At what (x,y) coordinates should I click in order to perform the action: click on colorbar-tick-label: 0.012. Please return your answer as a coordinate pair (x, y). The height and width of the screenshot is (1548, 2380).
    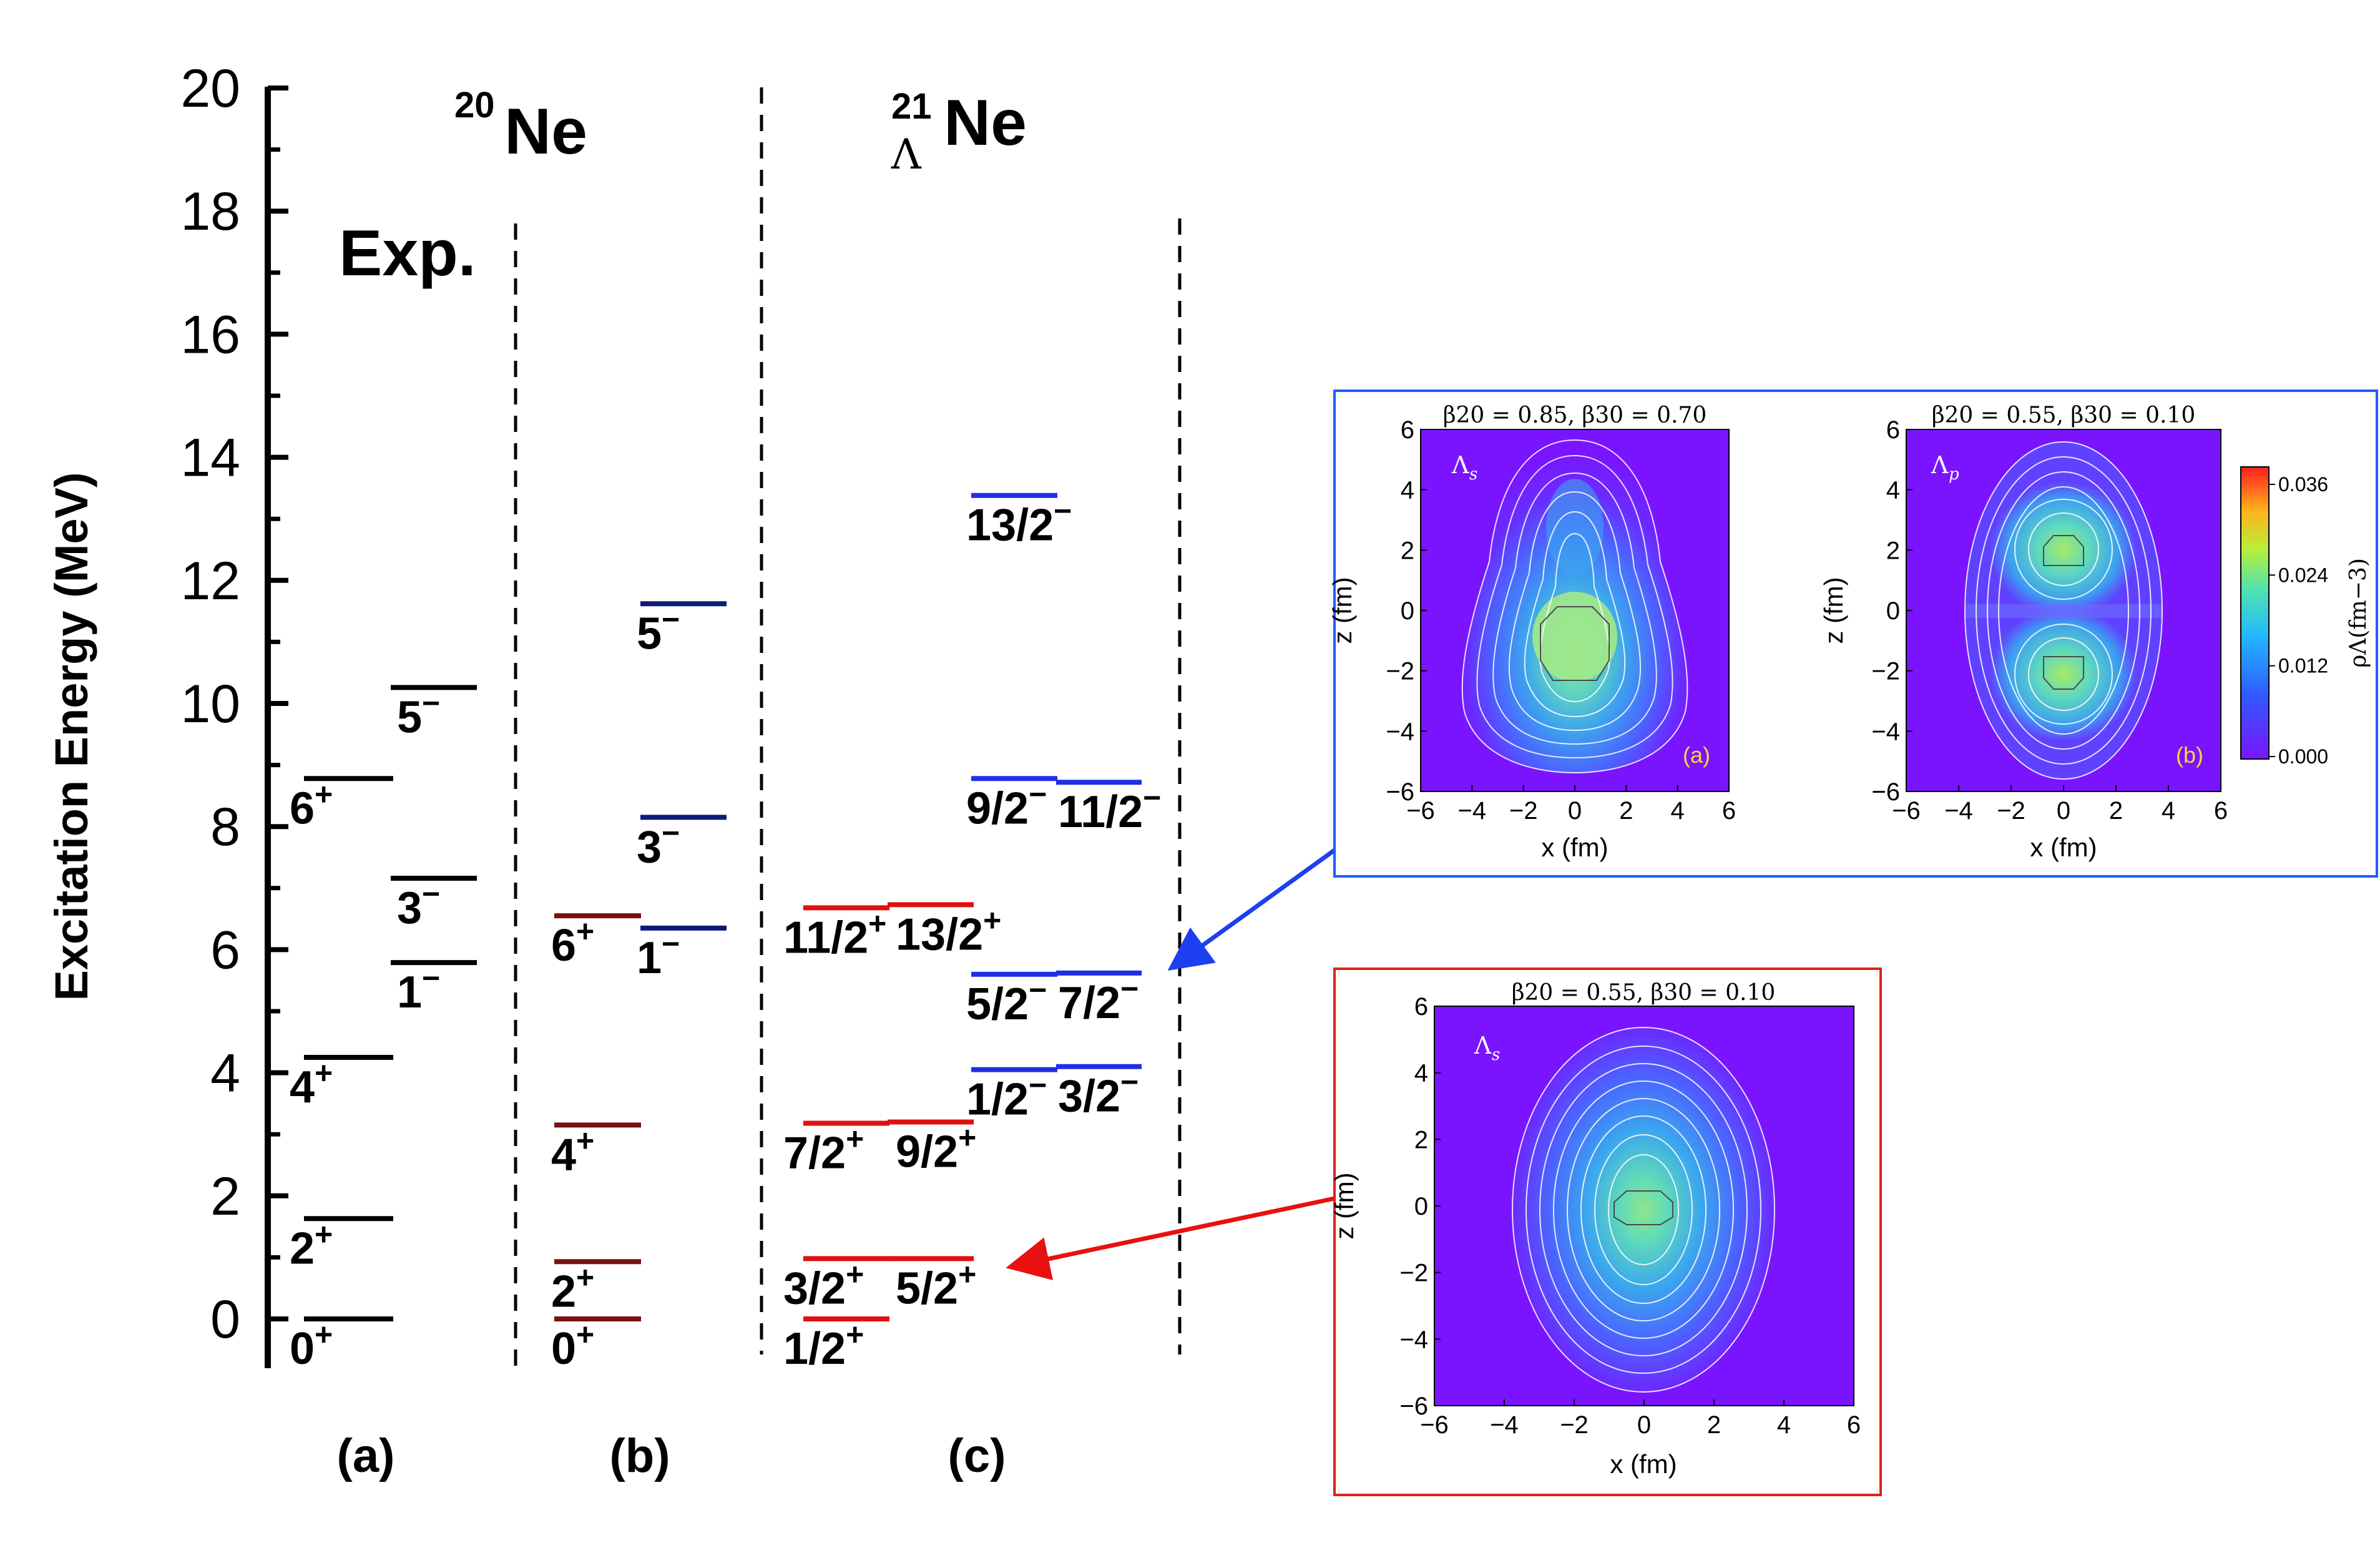
    Looking at the image, I should click on (2303, 666).